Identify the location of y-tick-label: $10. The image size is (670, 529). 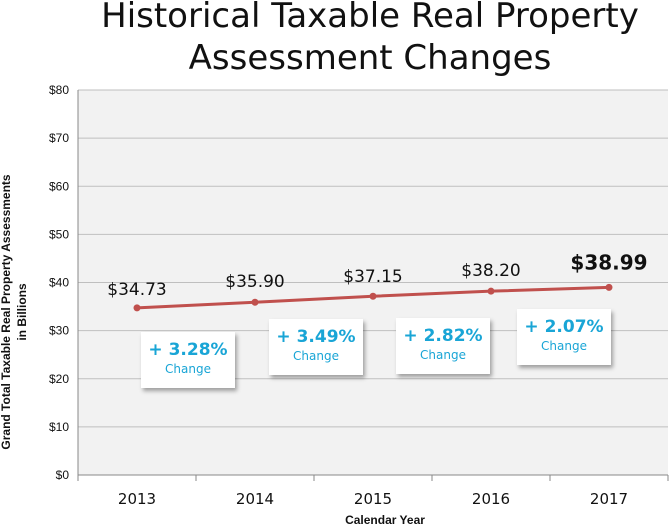
(59, 427).